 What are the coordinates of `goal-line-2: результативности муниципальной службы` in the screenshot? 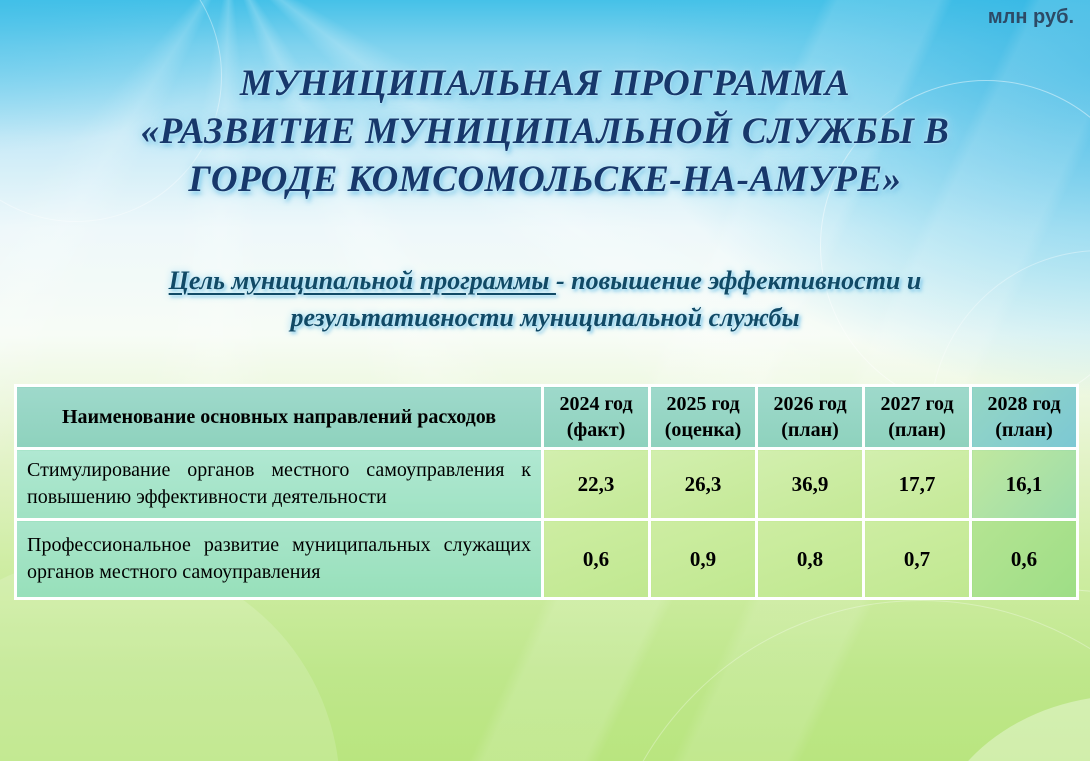 It's located at (545, 317).